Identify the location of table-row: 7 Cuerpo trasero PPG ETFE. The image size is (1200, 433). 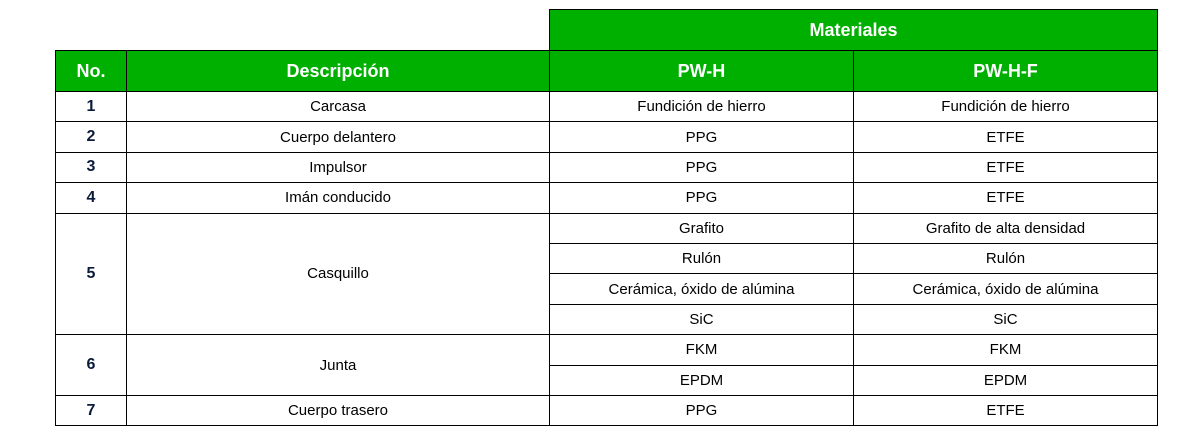
(606, 410).